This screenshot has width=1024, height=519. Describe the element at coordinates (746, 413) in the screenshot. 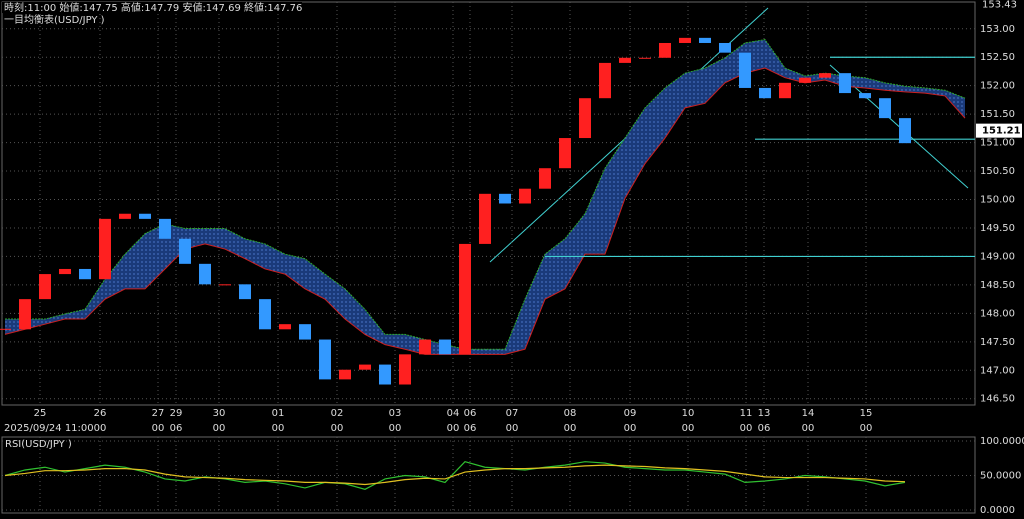

I see `x-day-label: 11` at that location.